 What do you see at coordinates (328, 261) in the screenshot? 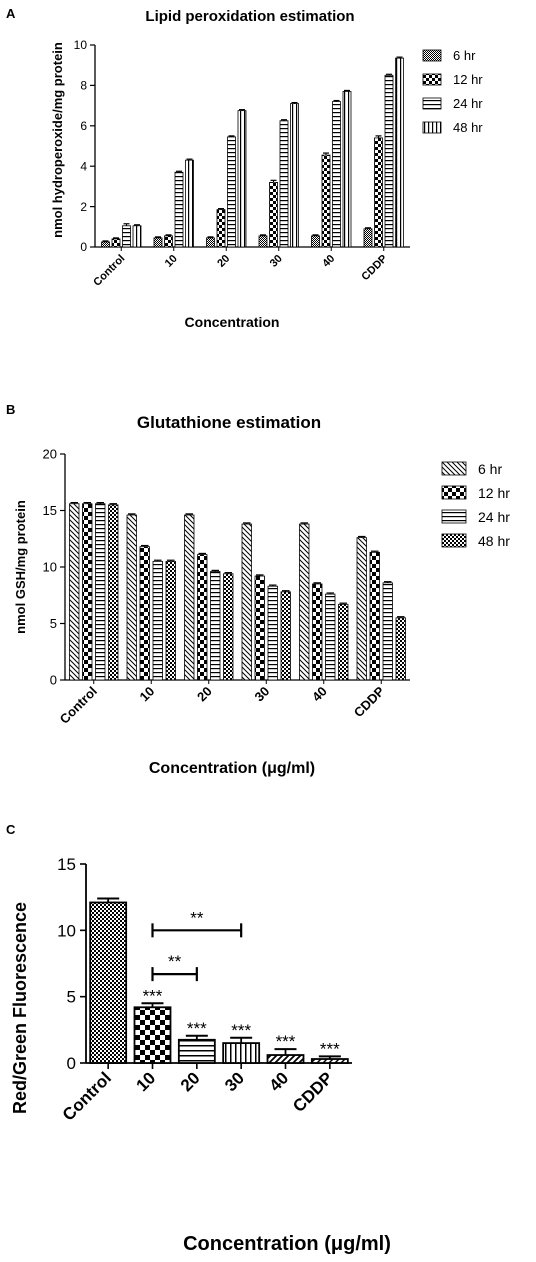
I see `x-tick-label: 40` at bounding box center [328, 261].